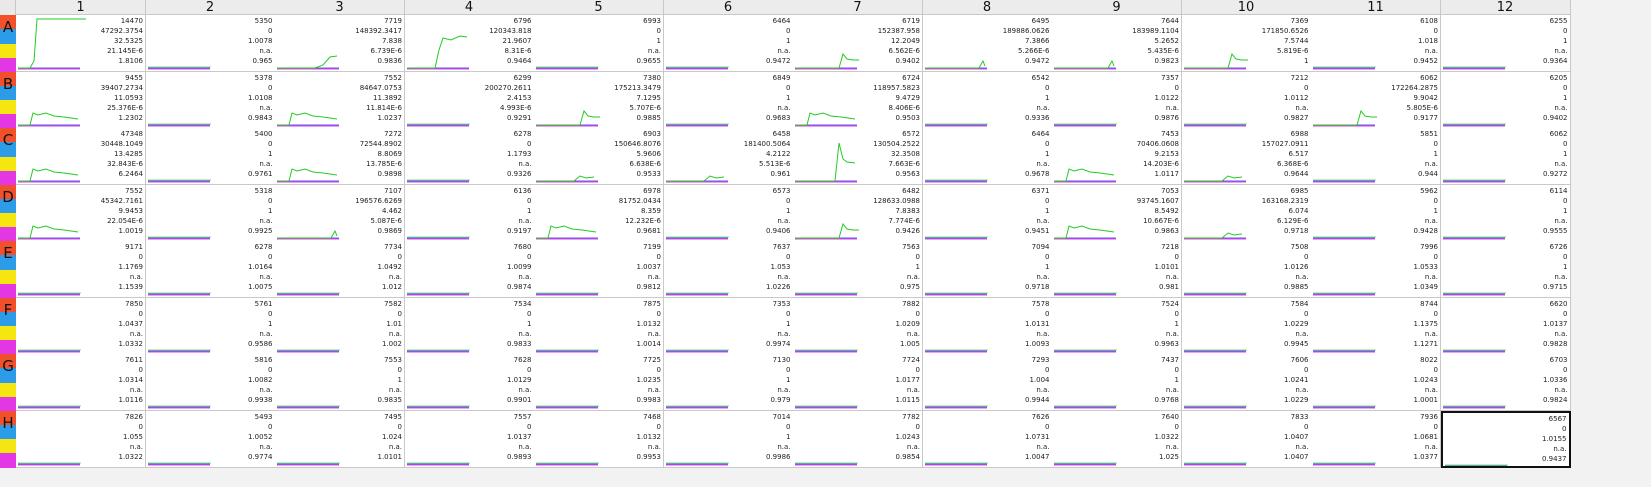  What do you see at coordinates (987, 269) in the screenshot?
I see `well-E8: 7094 0 1 n.a. 0.9718` at bounding box center [987, 269].